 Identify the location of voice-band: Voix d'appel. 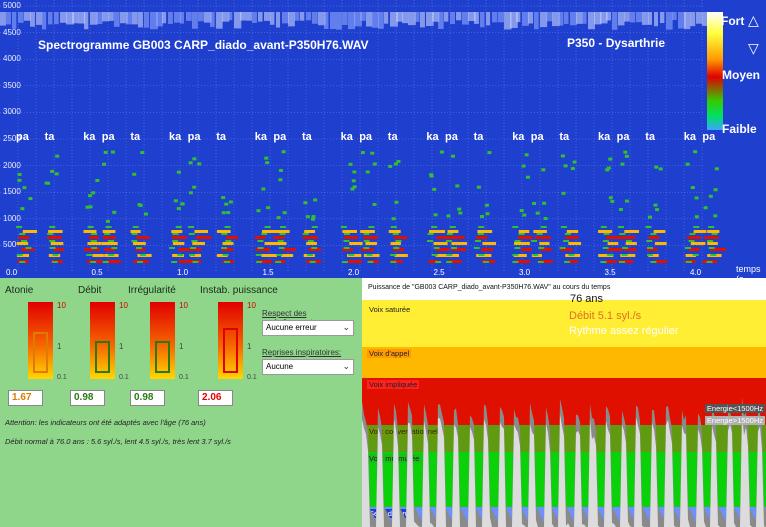
(564, 362).